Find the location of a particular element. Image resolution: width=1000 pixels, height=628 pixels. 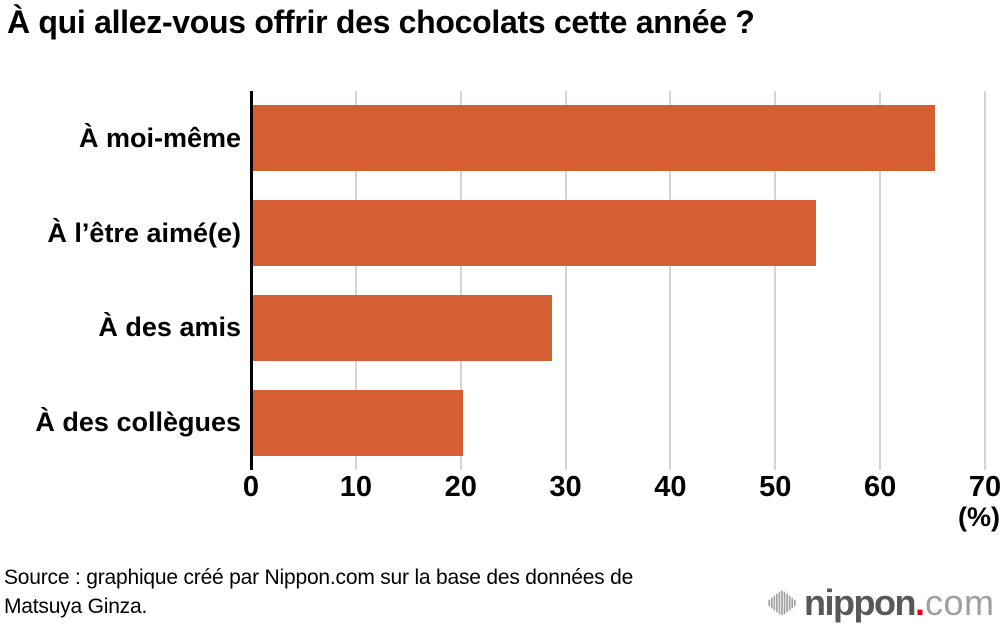

sound-wave-icon is located at coordinates (782, 603).